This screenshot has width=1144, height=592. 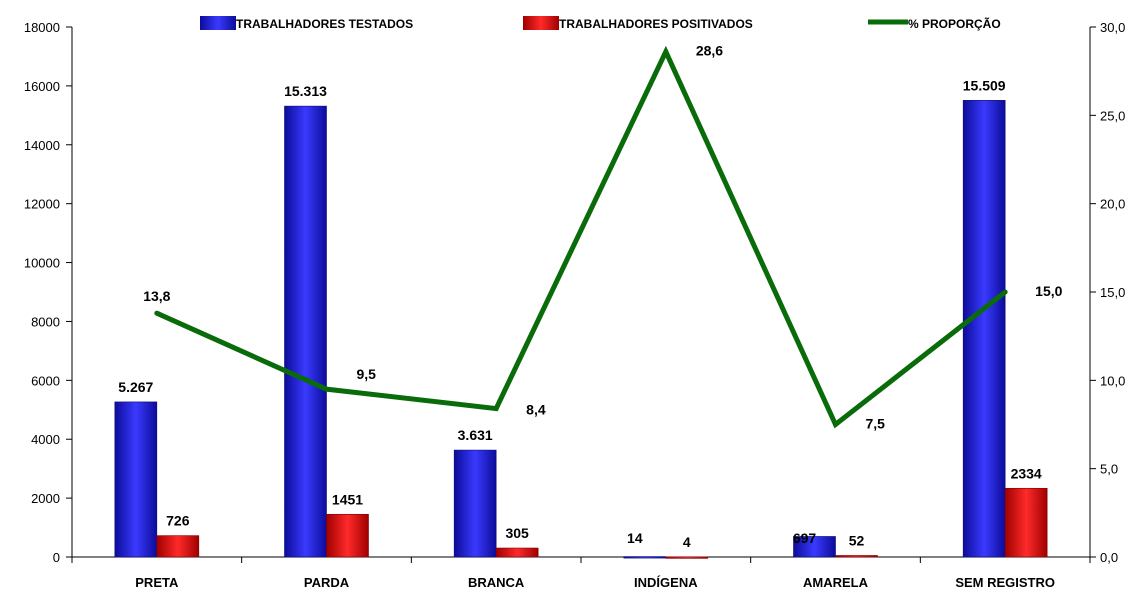 What do you see at coordinates (324, 24) in the screenshot?
I see `legend-label: TRABALHADORES TESTADOS` at bounding box center [324, 24].